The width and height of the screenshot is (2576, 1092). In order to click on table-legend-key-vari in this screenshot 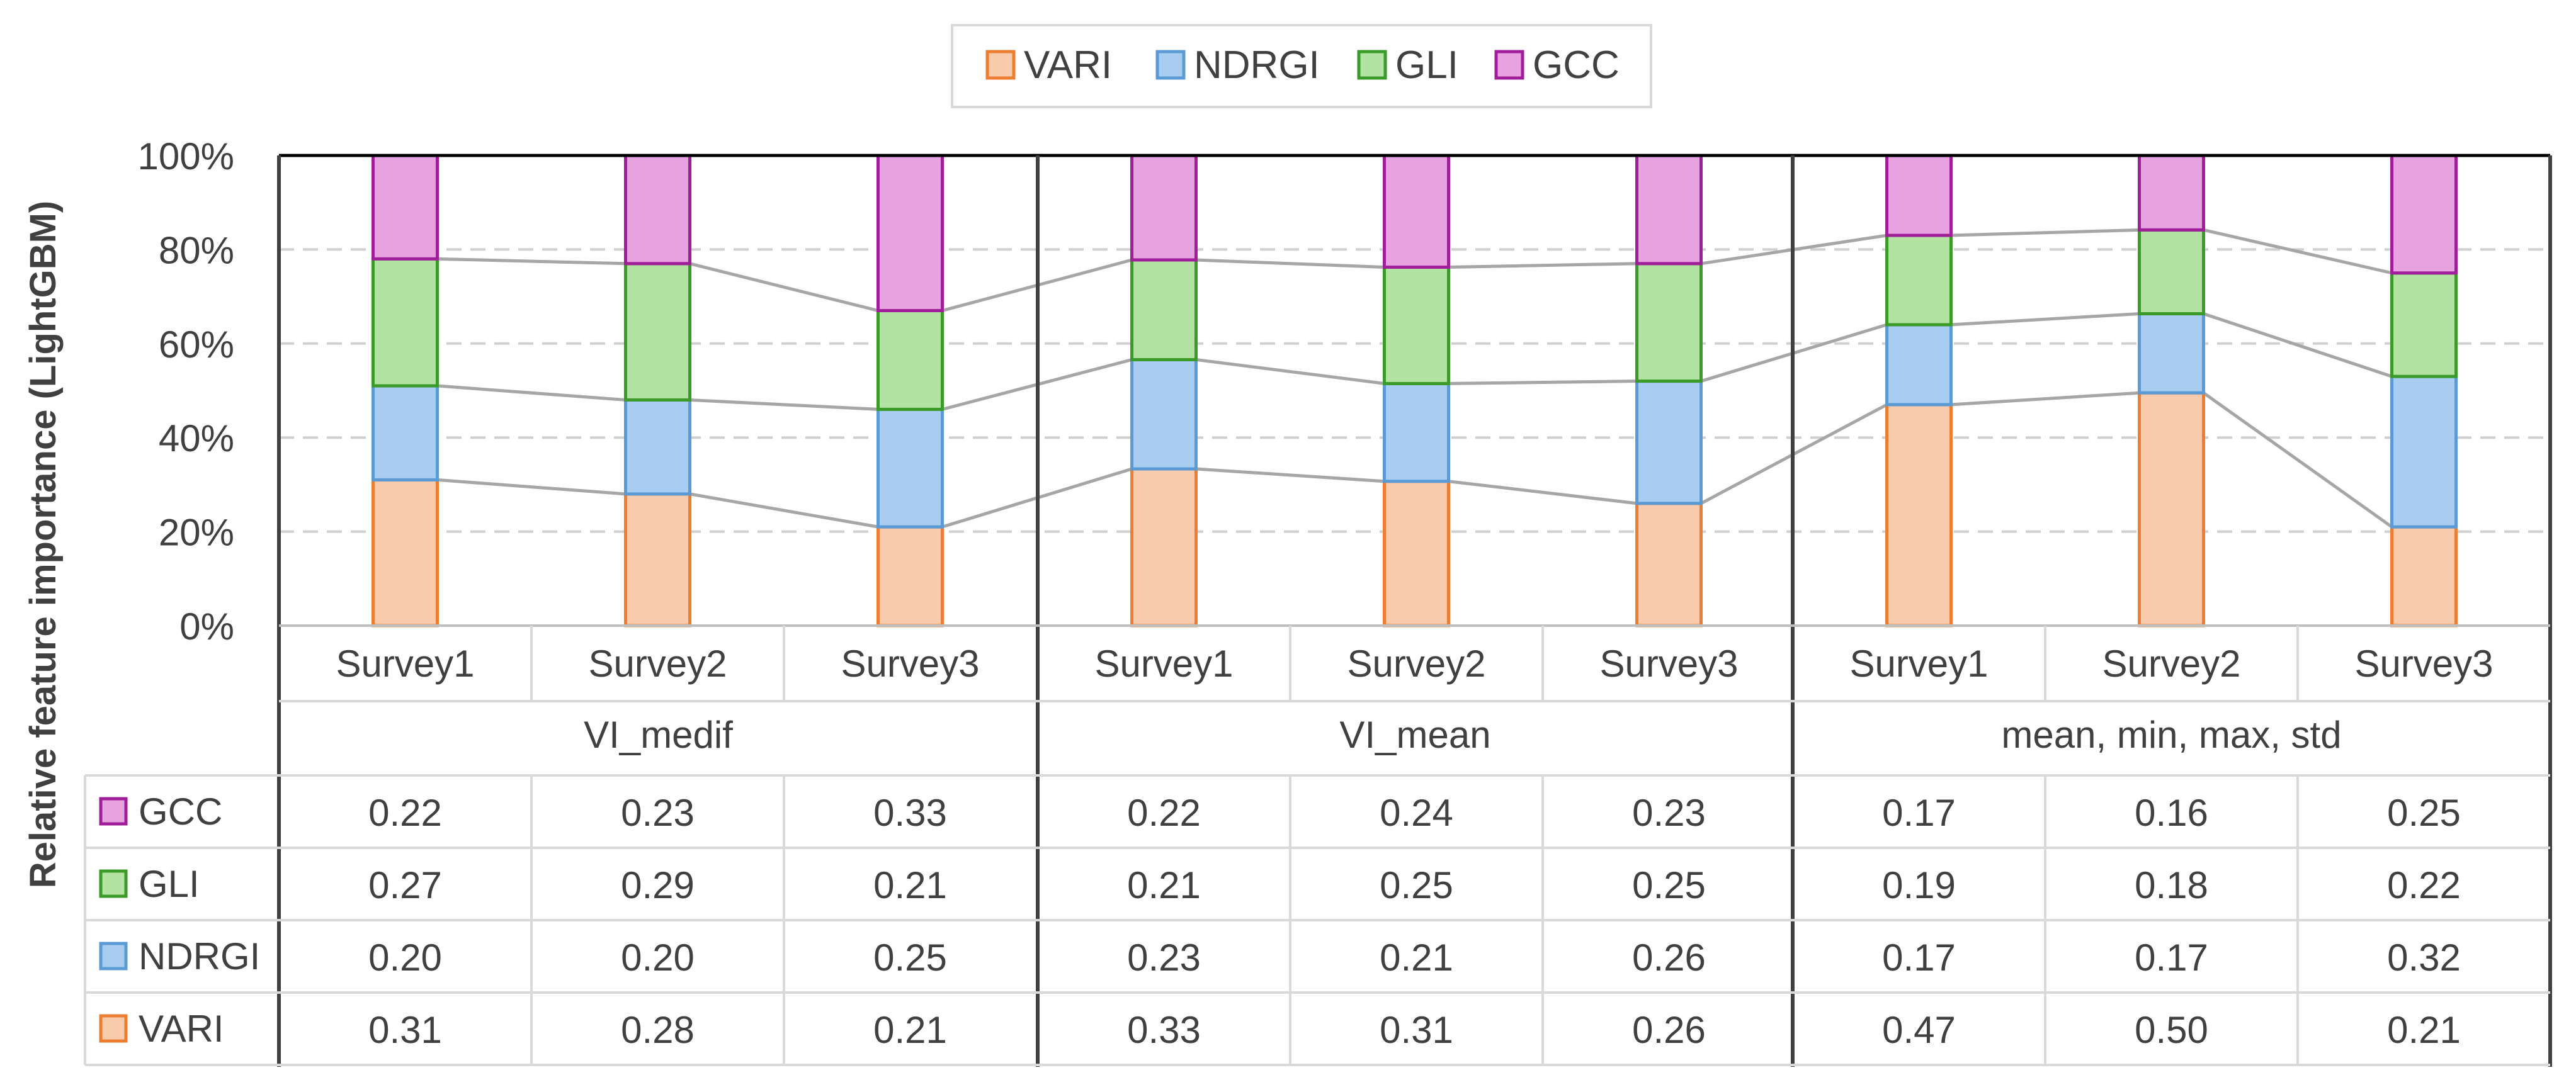, I will do `click(113, 1028)`.